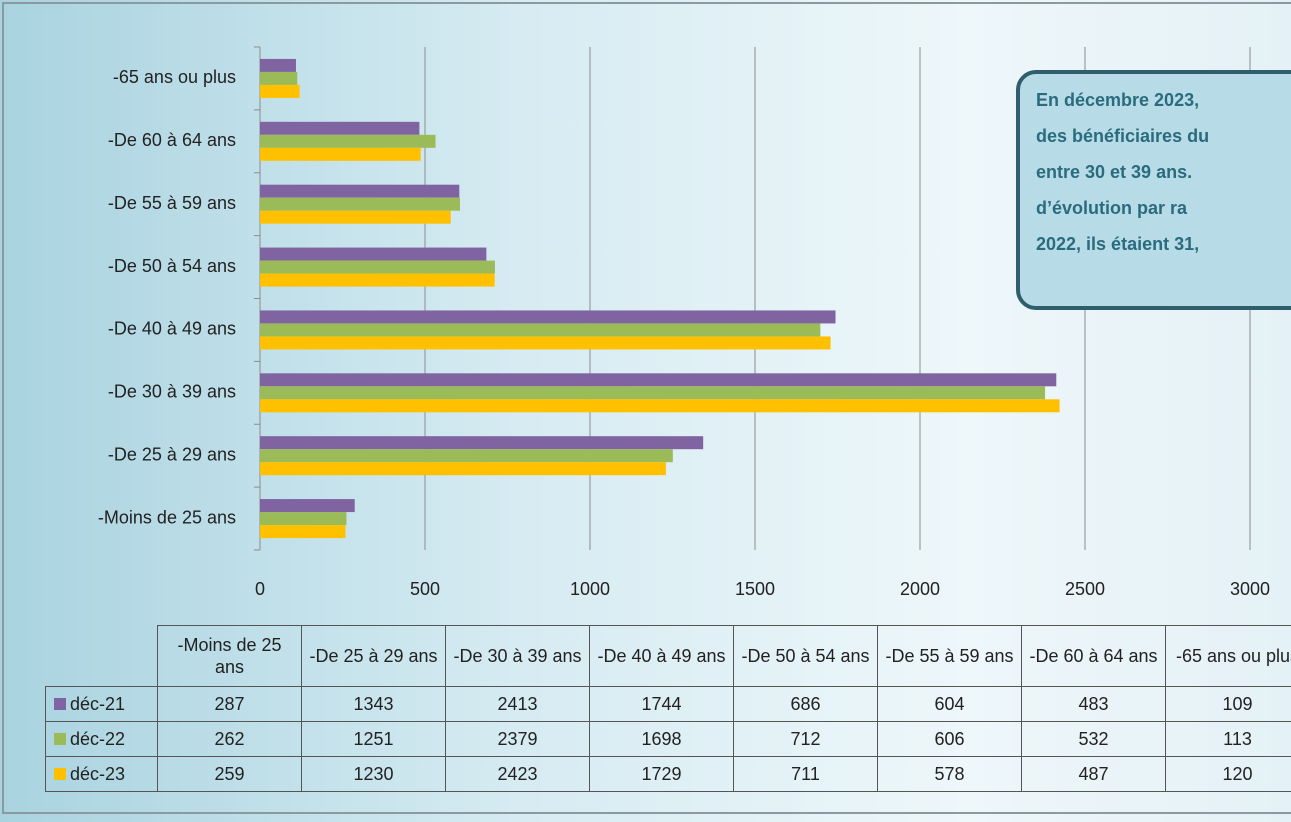 This screenshot has height=822, width=1291. Describe the element at coordinates (661, 739) in the screenshot. I see `table-cell: 1698` at that location.